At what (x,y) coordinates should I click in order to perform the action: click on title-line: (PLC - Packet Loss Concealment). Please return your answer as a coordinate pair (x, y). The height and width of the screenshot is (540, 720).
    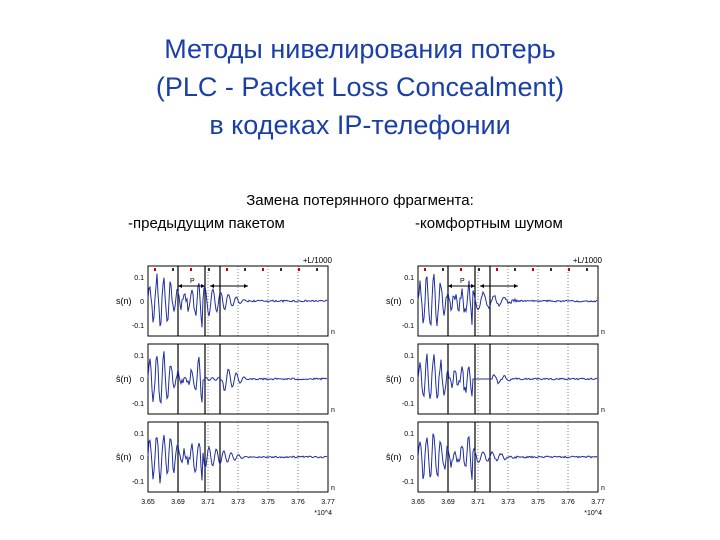
    Looking at the image, I should click on (360, 87).